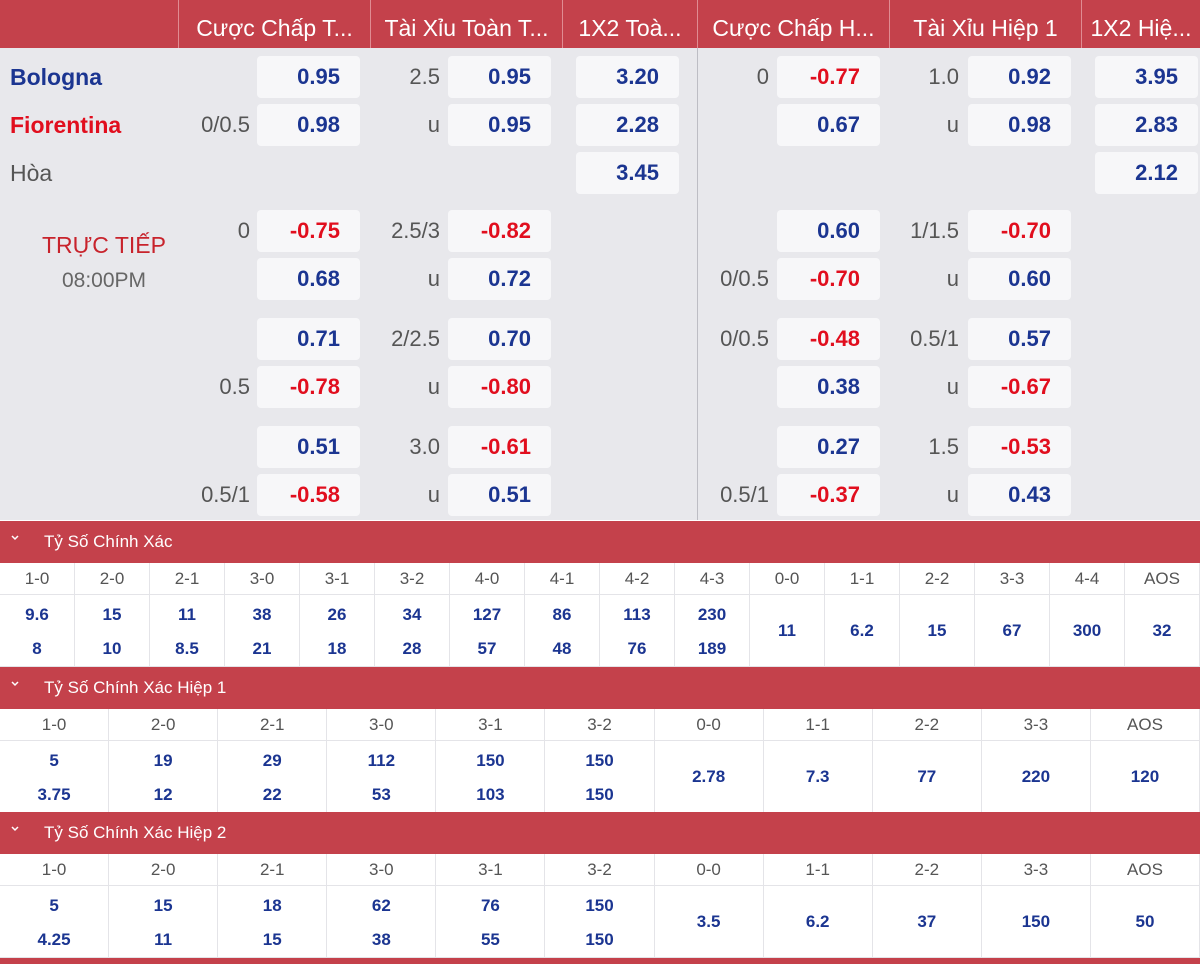  I want to click on score-odds-value: 6.2, so click(862, 630).